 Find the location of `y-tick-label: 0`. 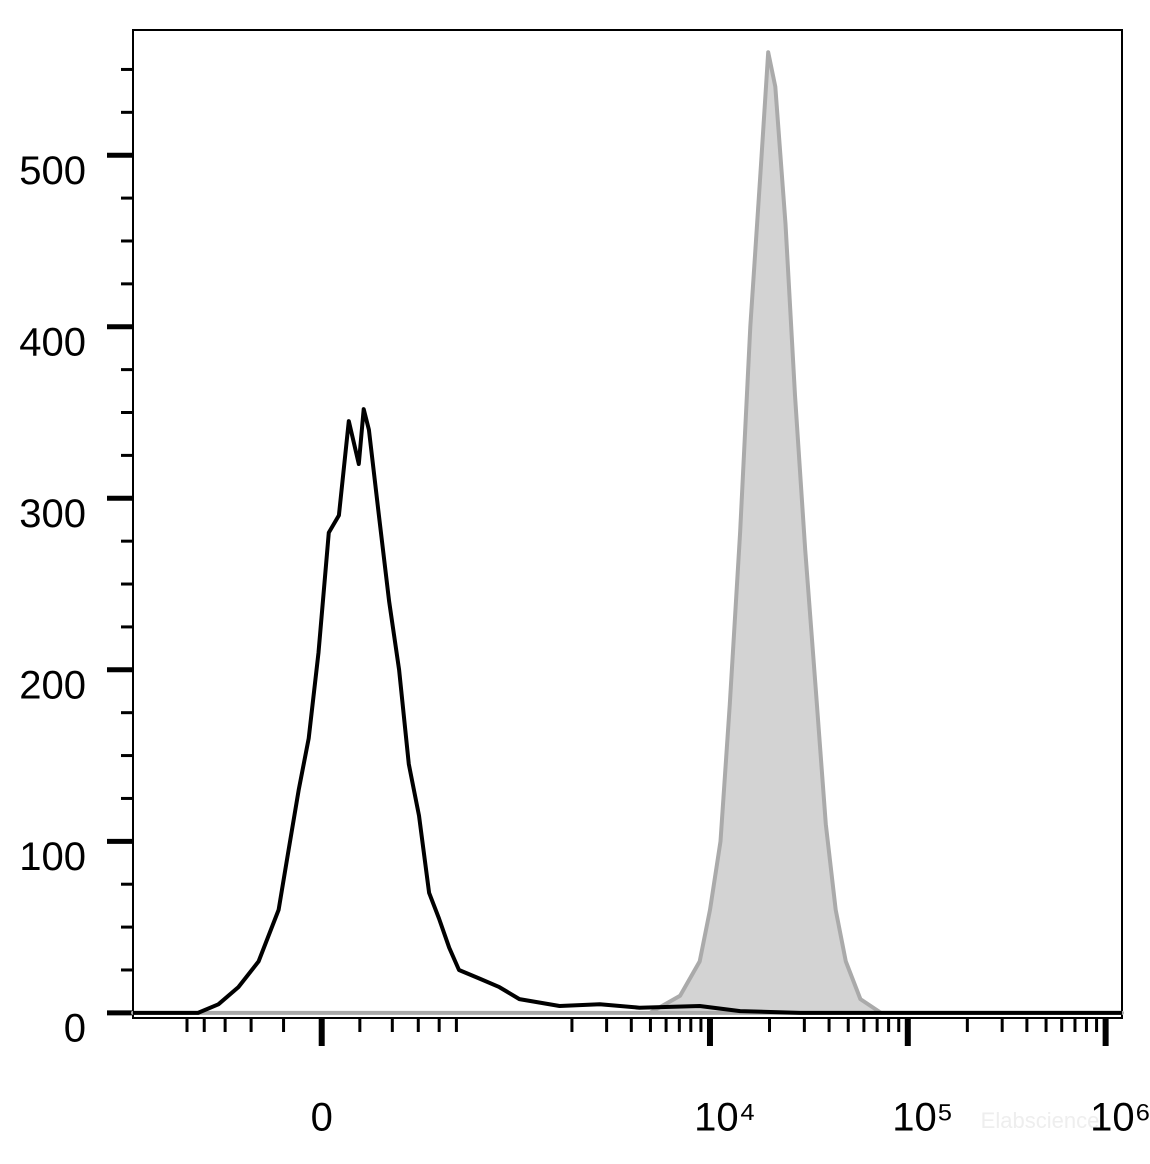

y-tick-label: 0 is located at coordinates (75, 1028).